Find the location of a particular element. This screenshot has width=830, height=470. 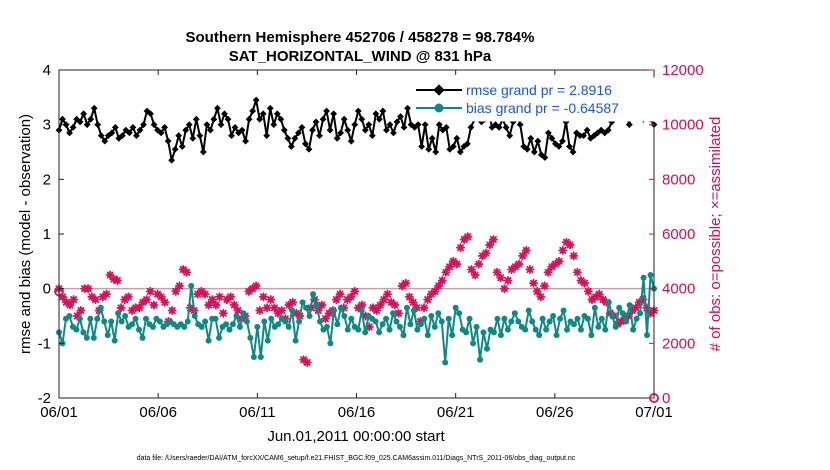

legend-bias-text: bias grand pr = -0.64587 is located at coordinates (542, 108).